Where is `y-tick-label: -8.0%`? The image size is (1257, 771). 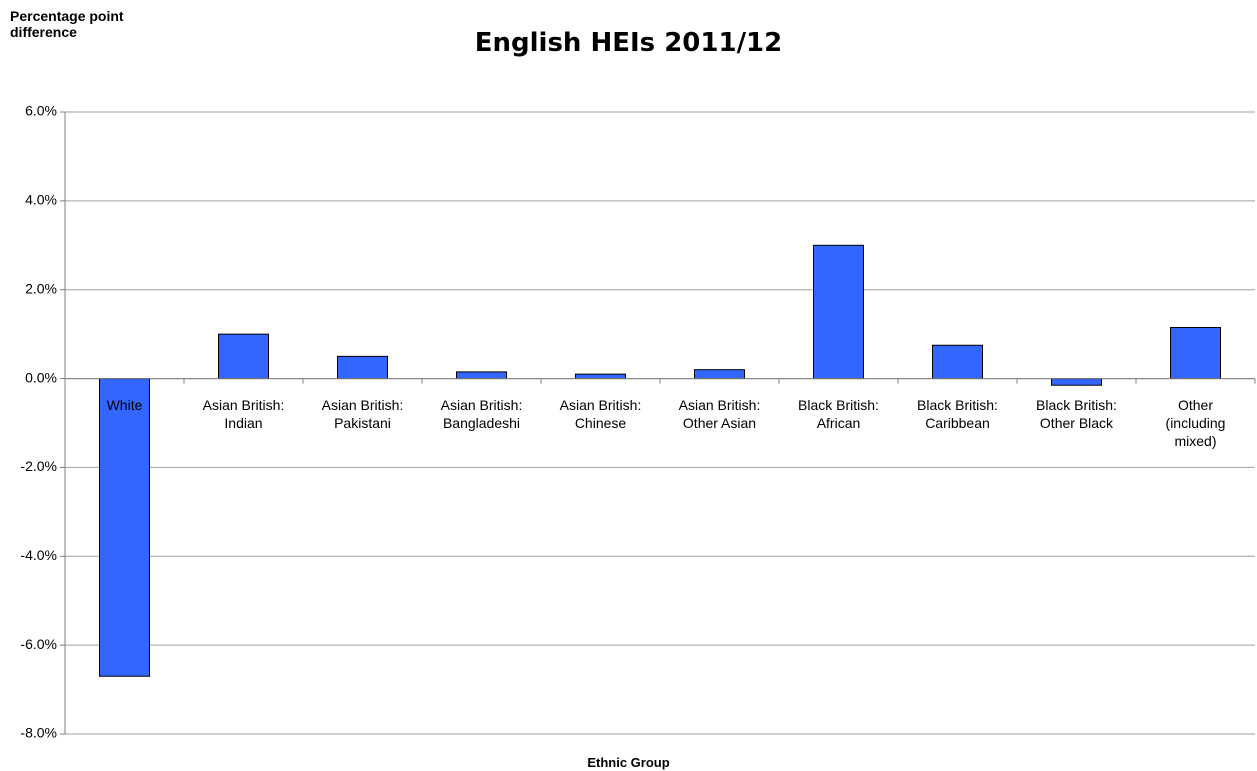 y-tick-label: -8.0% is located at coordinates (38, 733).